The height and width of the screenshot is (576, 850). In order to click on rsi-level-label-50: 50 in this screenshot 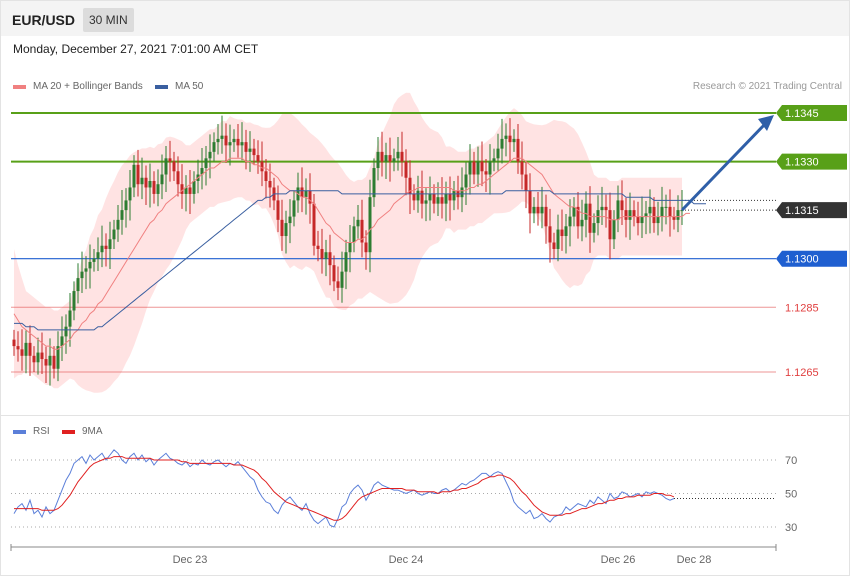, I will do `click(791, 495)`.